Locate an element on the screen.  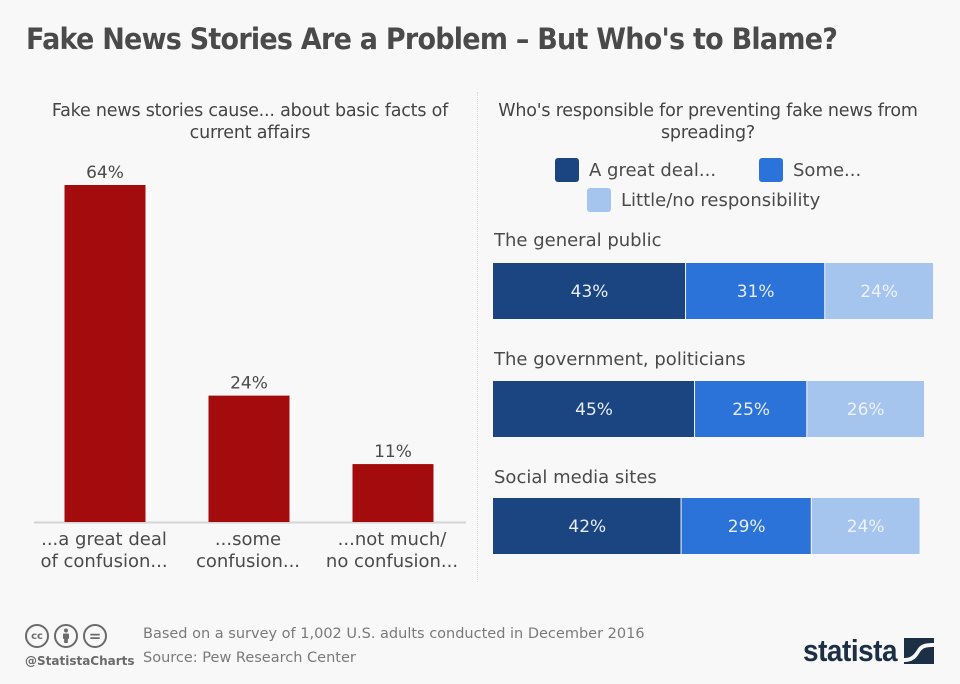
bar-data-label-2: 11% is located at coordinates (393, 452).